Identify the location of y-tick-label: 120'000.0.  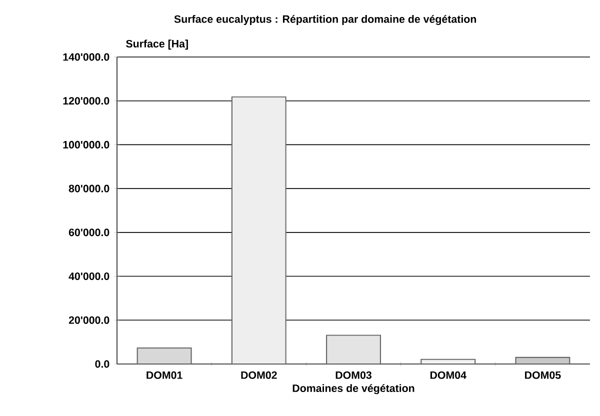
(86, 101).